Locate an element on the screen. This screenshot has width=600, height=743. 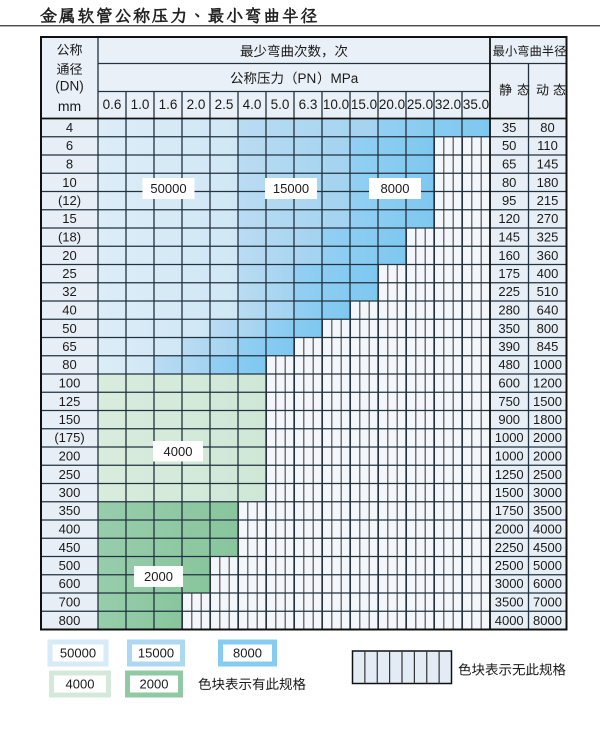
svg-text: PN is located at coordinates (307, 78).